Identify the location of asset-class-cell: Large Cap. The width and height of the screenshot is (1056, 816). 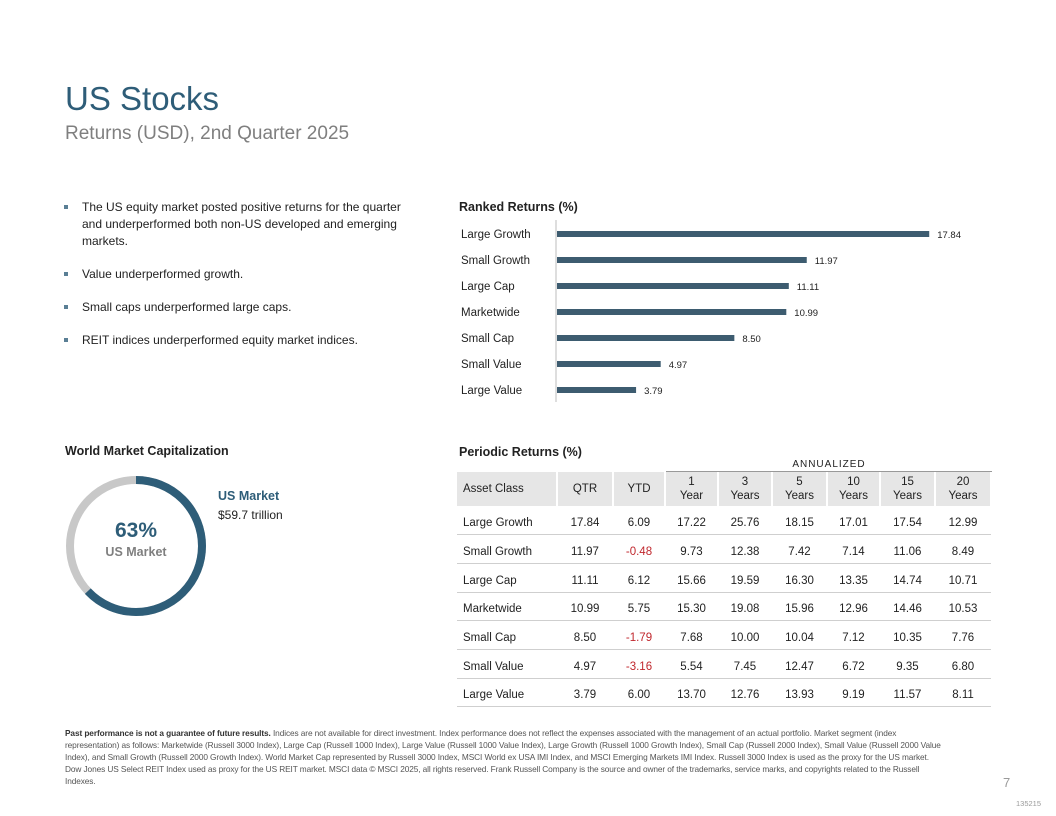
(507, 578).